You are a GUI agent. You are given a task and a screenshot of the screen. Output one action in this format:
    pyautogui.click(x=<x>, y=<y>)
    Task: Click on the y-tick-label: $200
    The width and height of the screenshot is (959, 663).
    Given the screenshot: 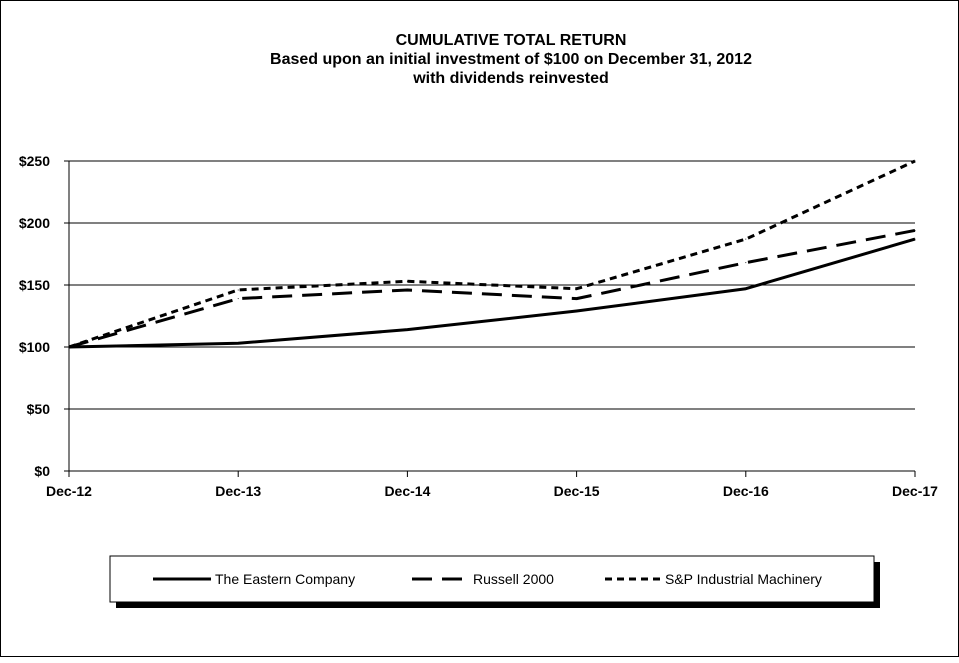 What is the action you would take?
    pyautogui.click(x=34, y=223)
    